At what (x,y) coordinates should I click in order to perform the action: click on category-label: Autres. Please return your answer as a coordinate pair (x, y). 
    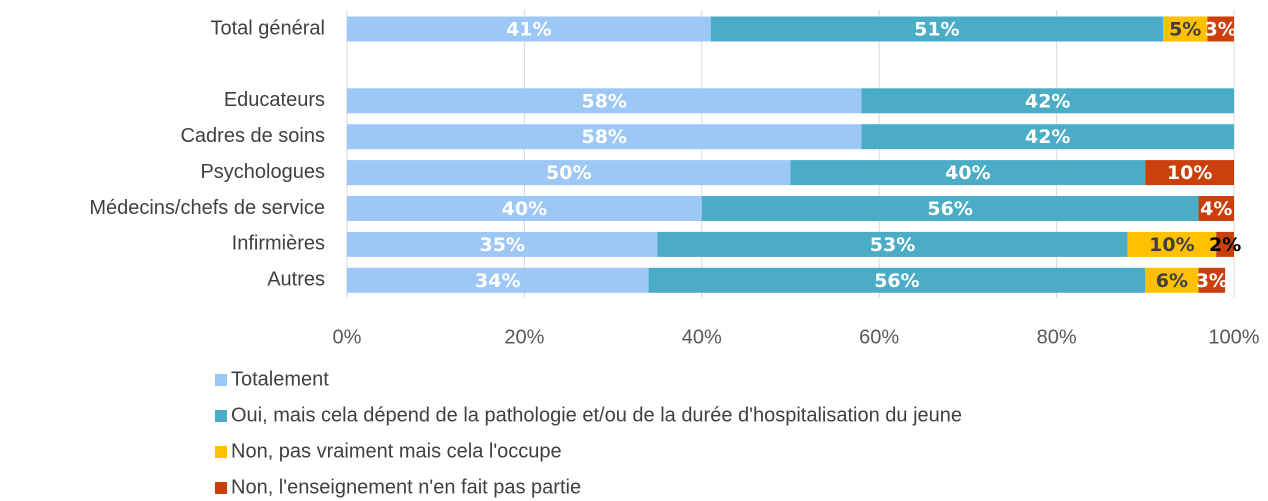
    Looking at the image, I should click on (296, 280).